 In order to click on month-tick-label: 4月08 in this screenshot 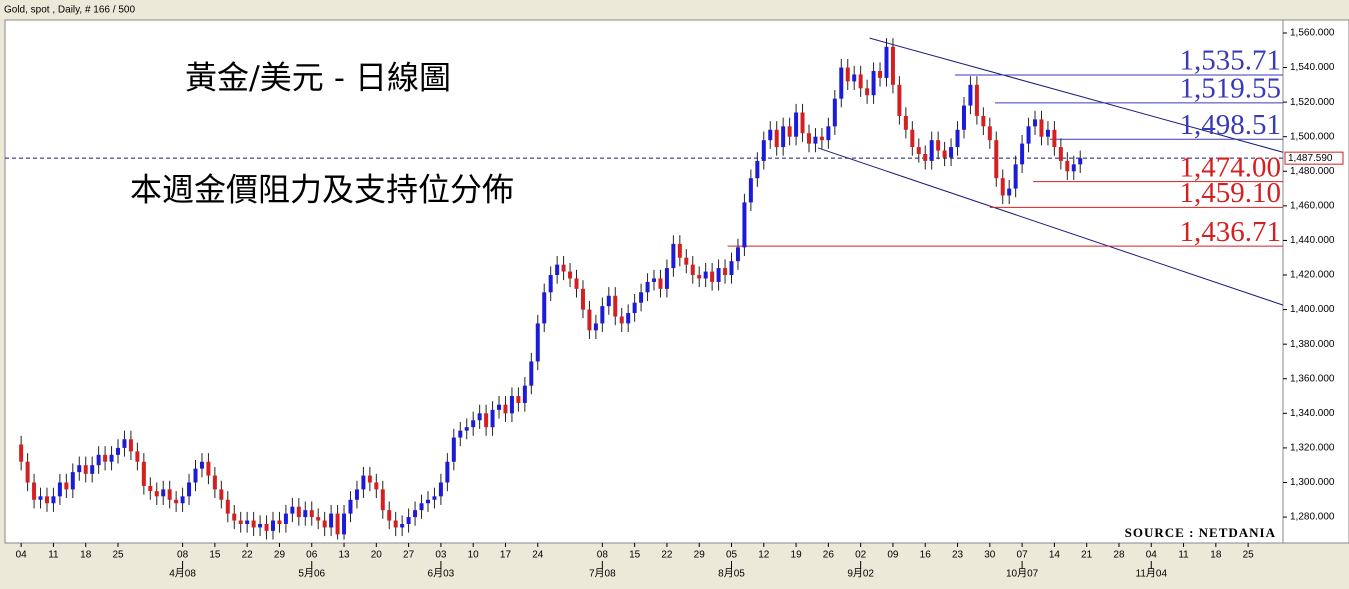, I will do `click(182, 574)`.